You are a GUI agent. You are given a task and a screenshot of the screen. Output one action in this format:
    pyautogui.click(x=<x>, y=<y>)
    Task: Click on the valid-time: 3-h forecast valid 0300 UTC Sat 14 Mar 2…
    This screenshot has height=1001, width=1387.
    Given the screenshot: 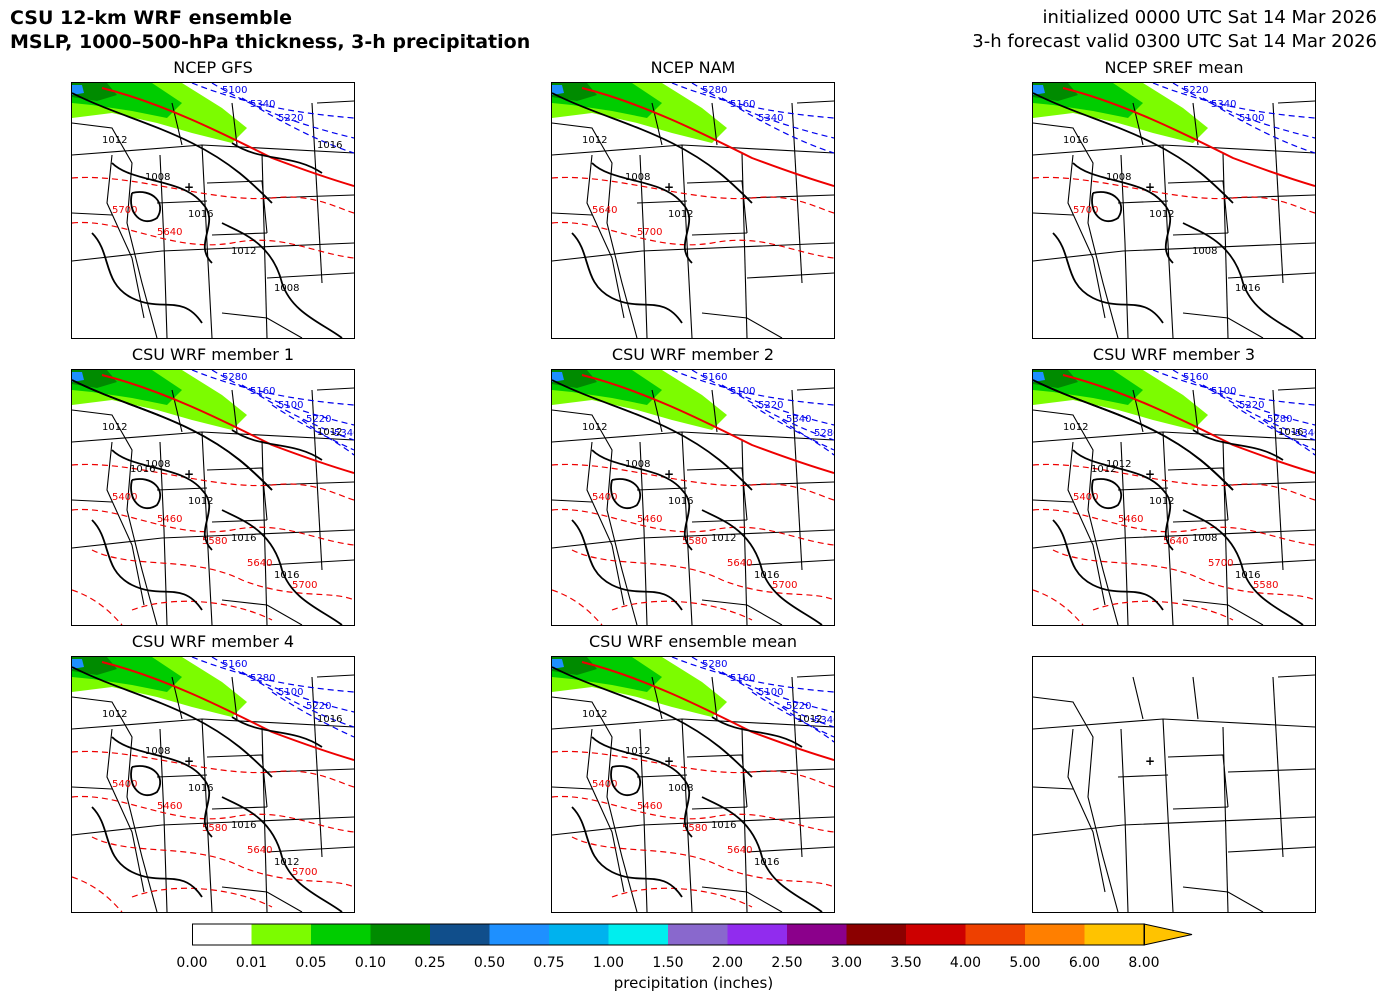 What is the action you would take?
    pyautogui.click(x=1174, y=41)
    